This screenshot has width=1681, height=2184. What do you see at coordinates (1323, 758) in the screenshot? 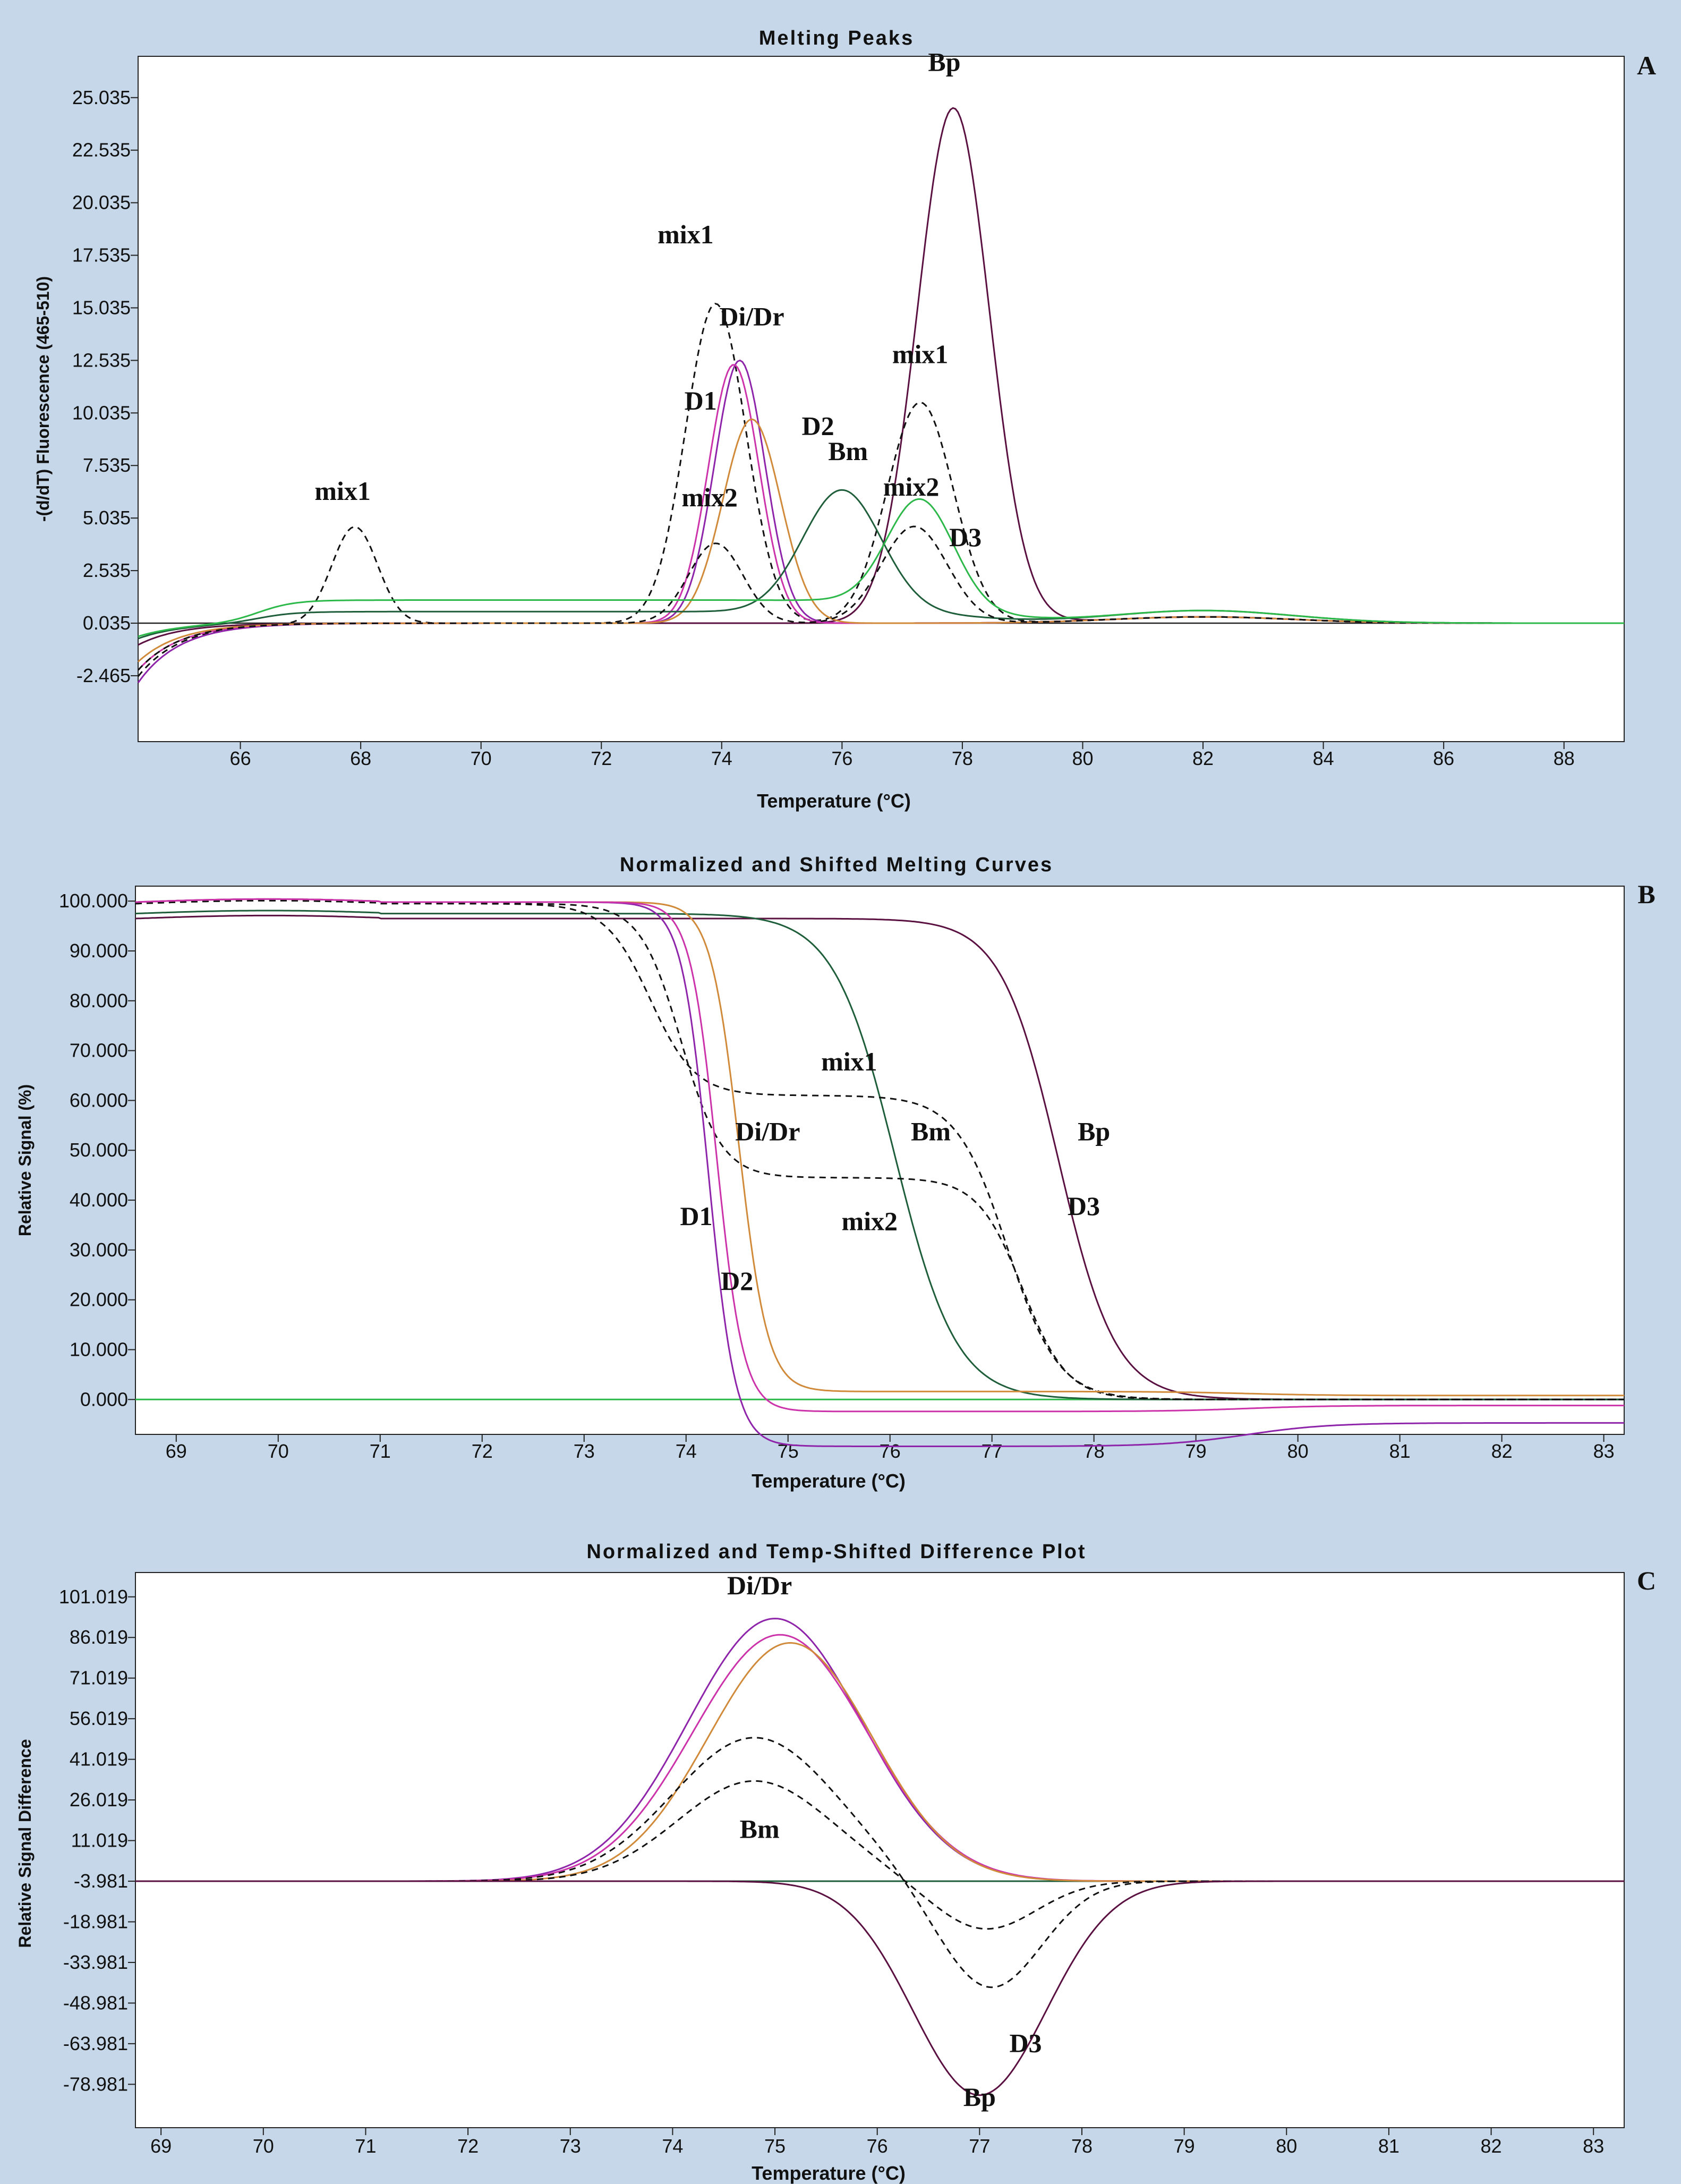
I see `panel-a-x-tick-label: 84` at bounding box center [1323, 758].